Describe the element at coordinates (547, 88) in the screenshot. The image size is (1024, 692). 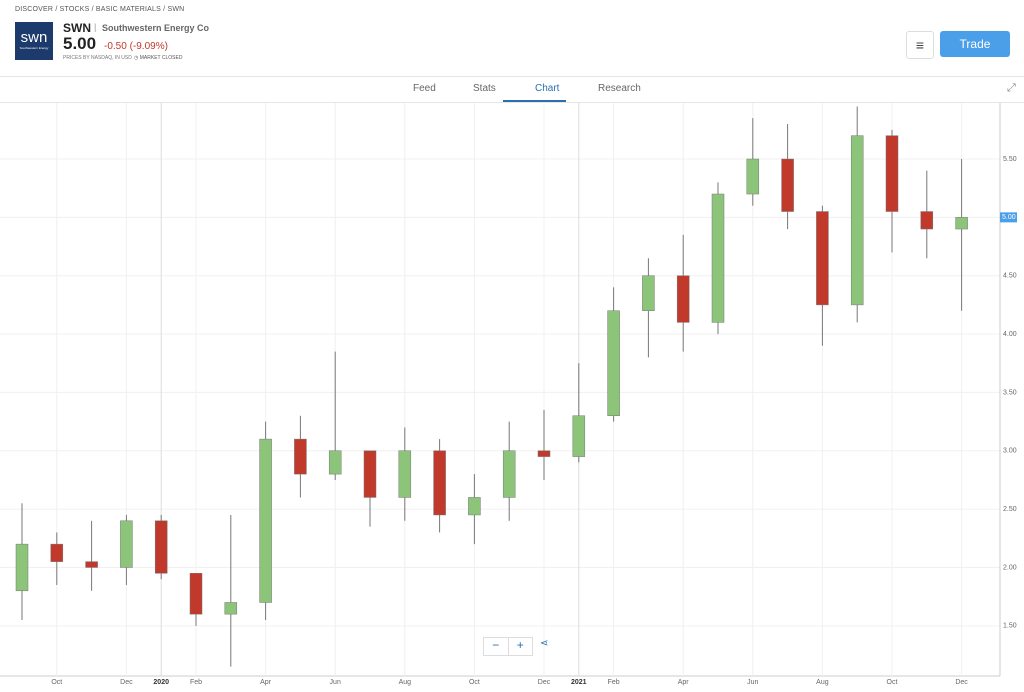
I see `tab: Chart` at that location.